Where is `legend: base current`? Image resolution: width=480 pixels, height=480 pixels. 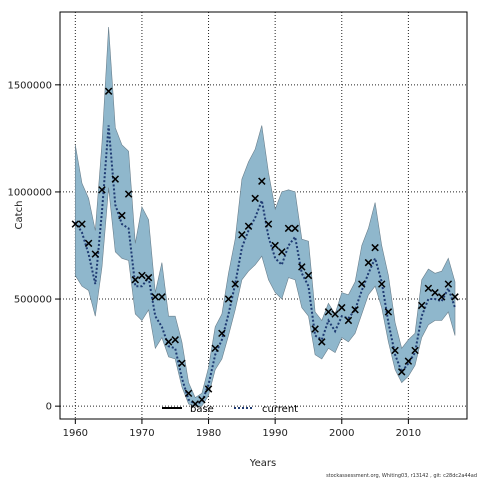 legend: base current is located at coordinates (230, 409).